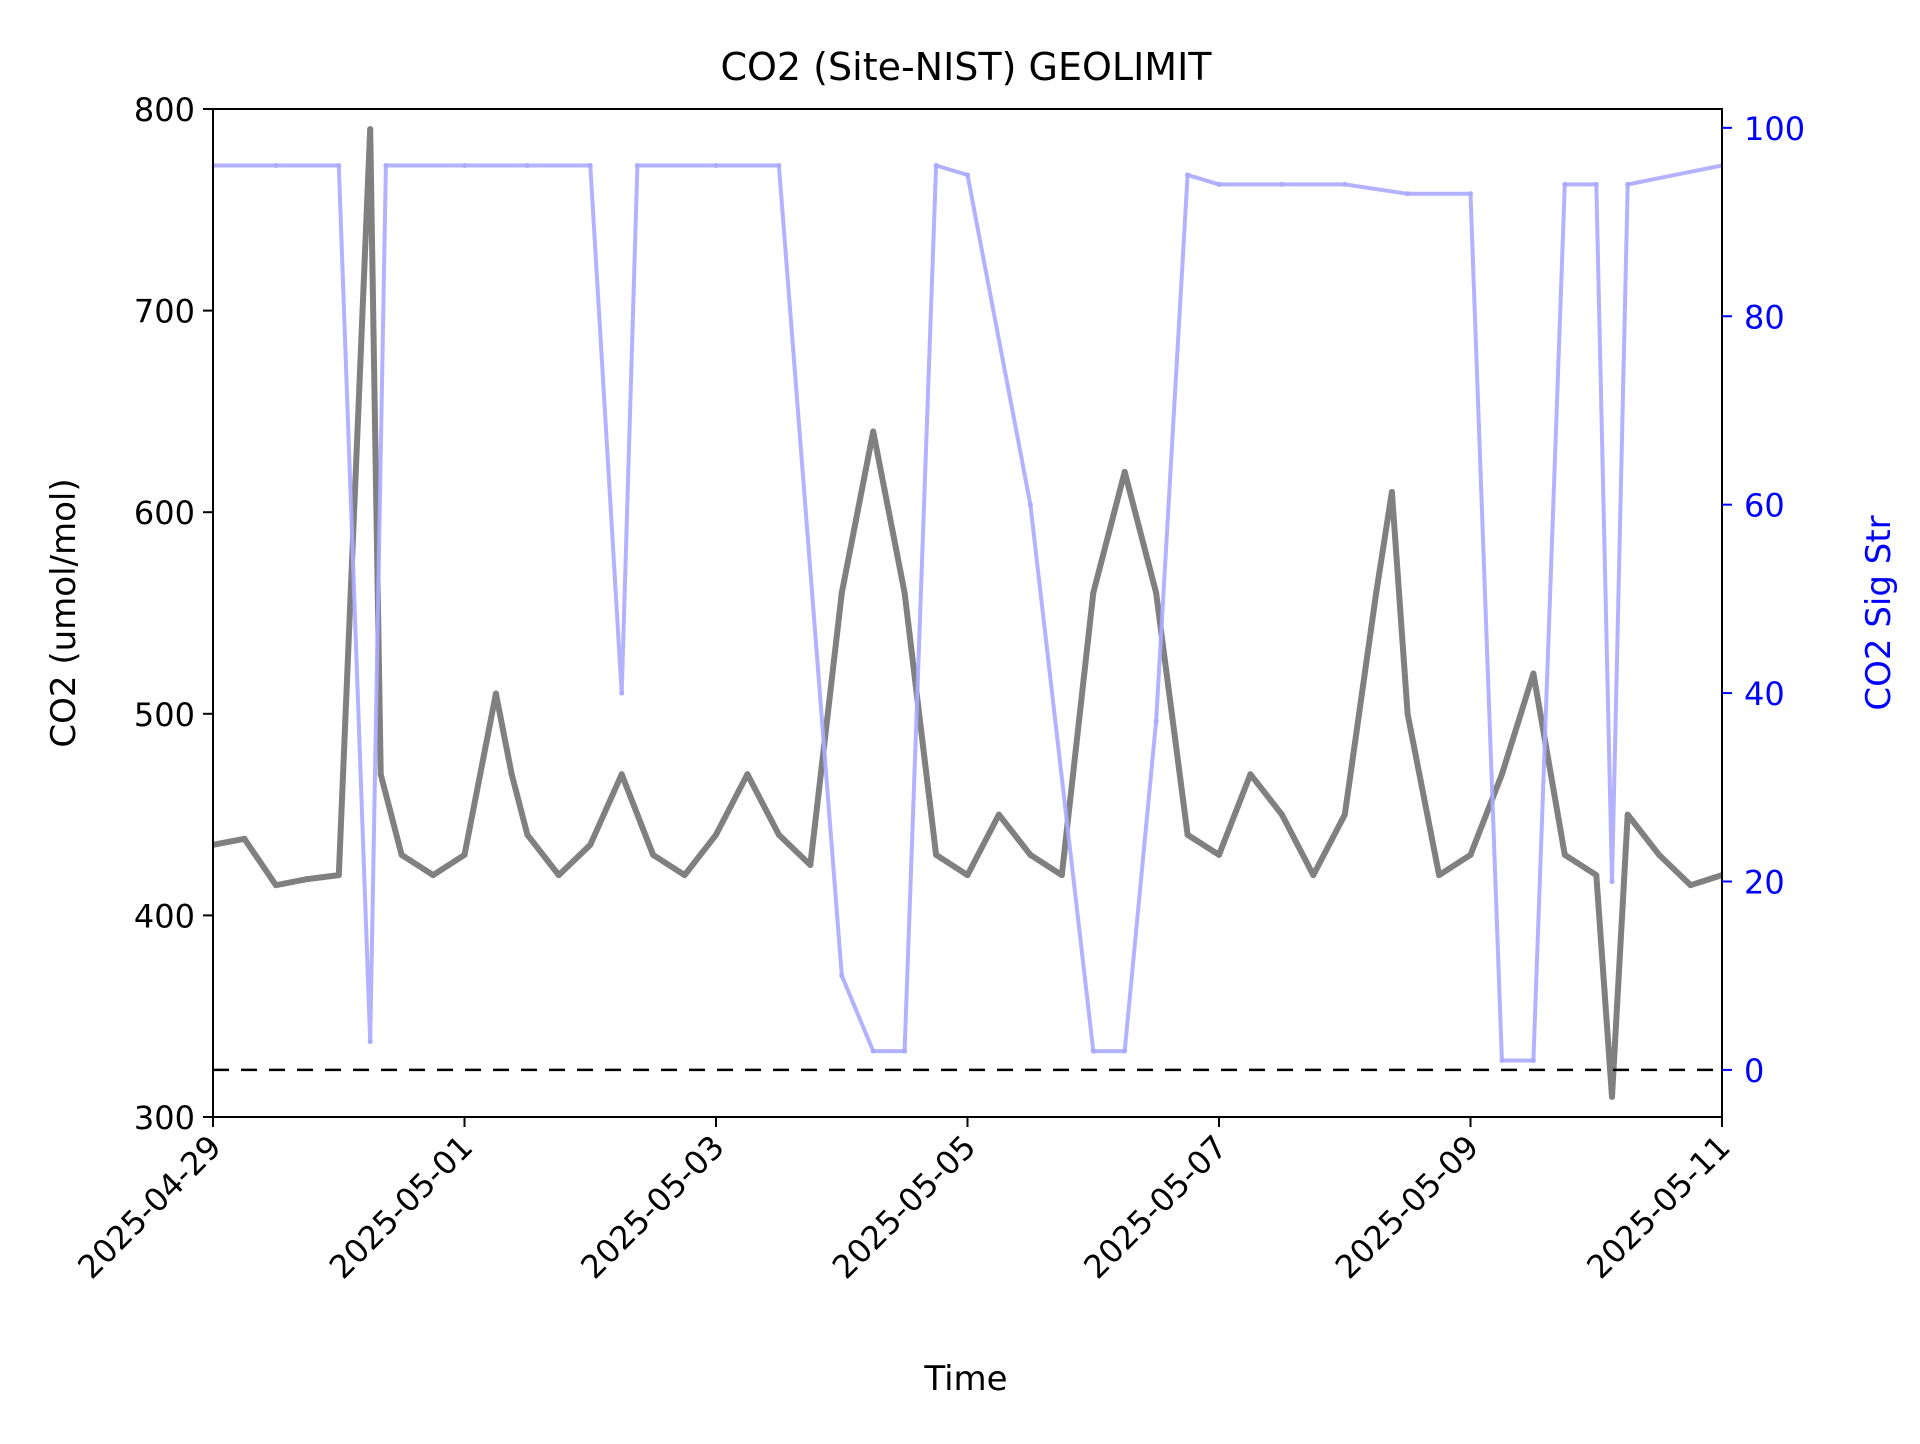 This screenshot has height=1444, width=1920. Describe the element at coordinates (904, 1207) in the screenshot. I see `x-tick-label: 2025-05-05` at that location.